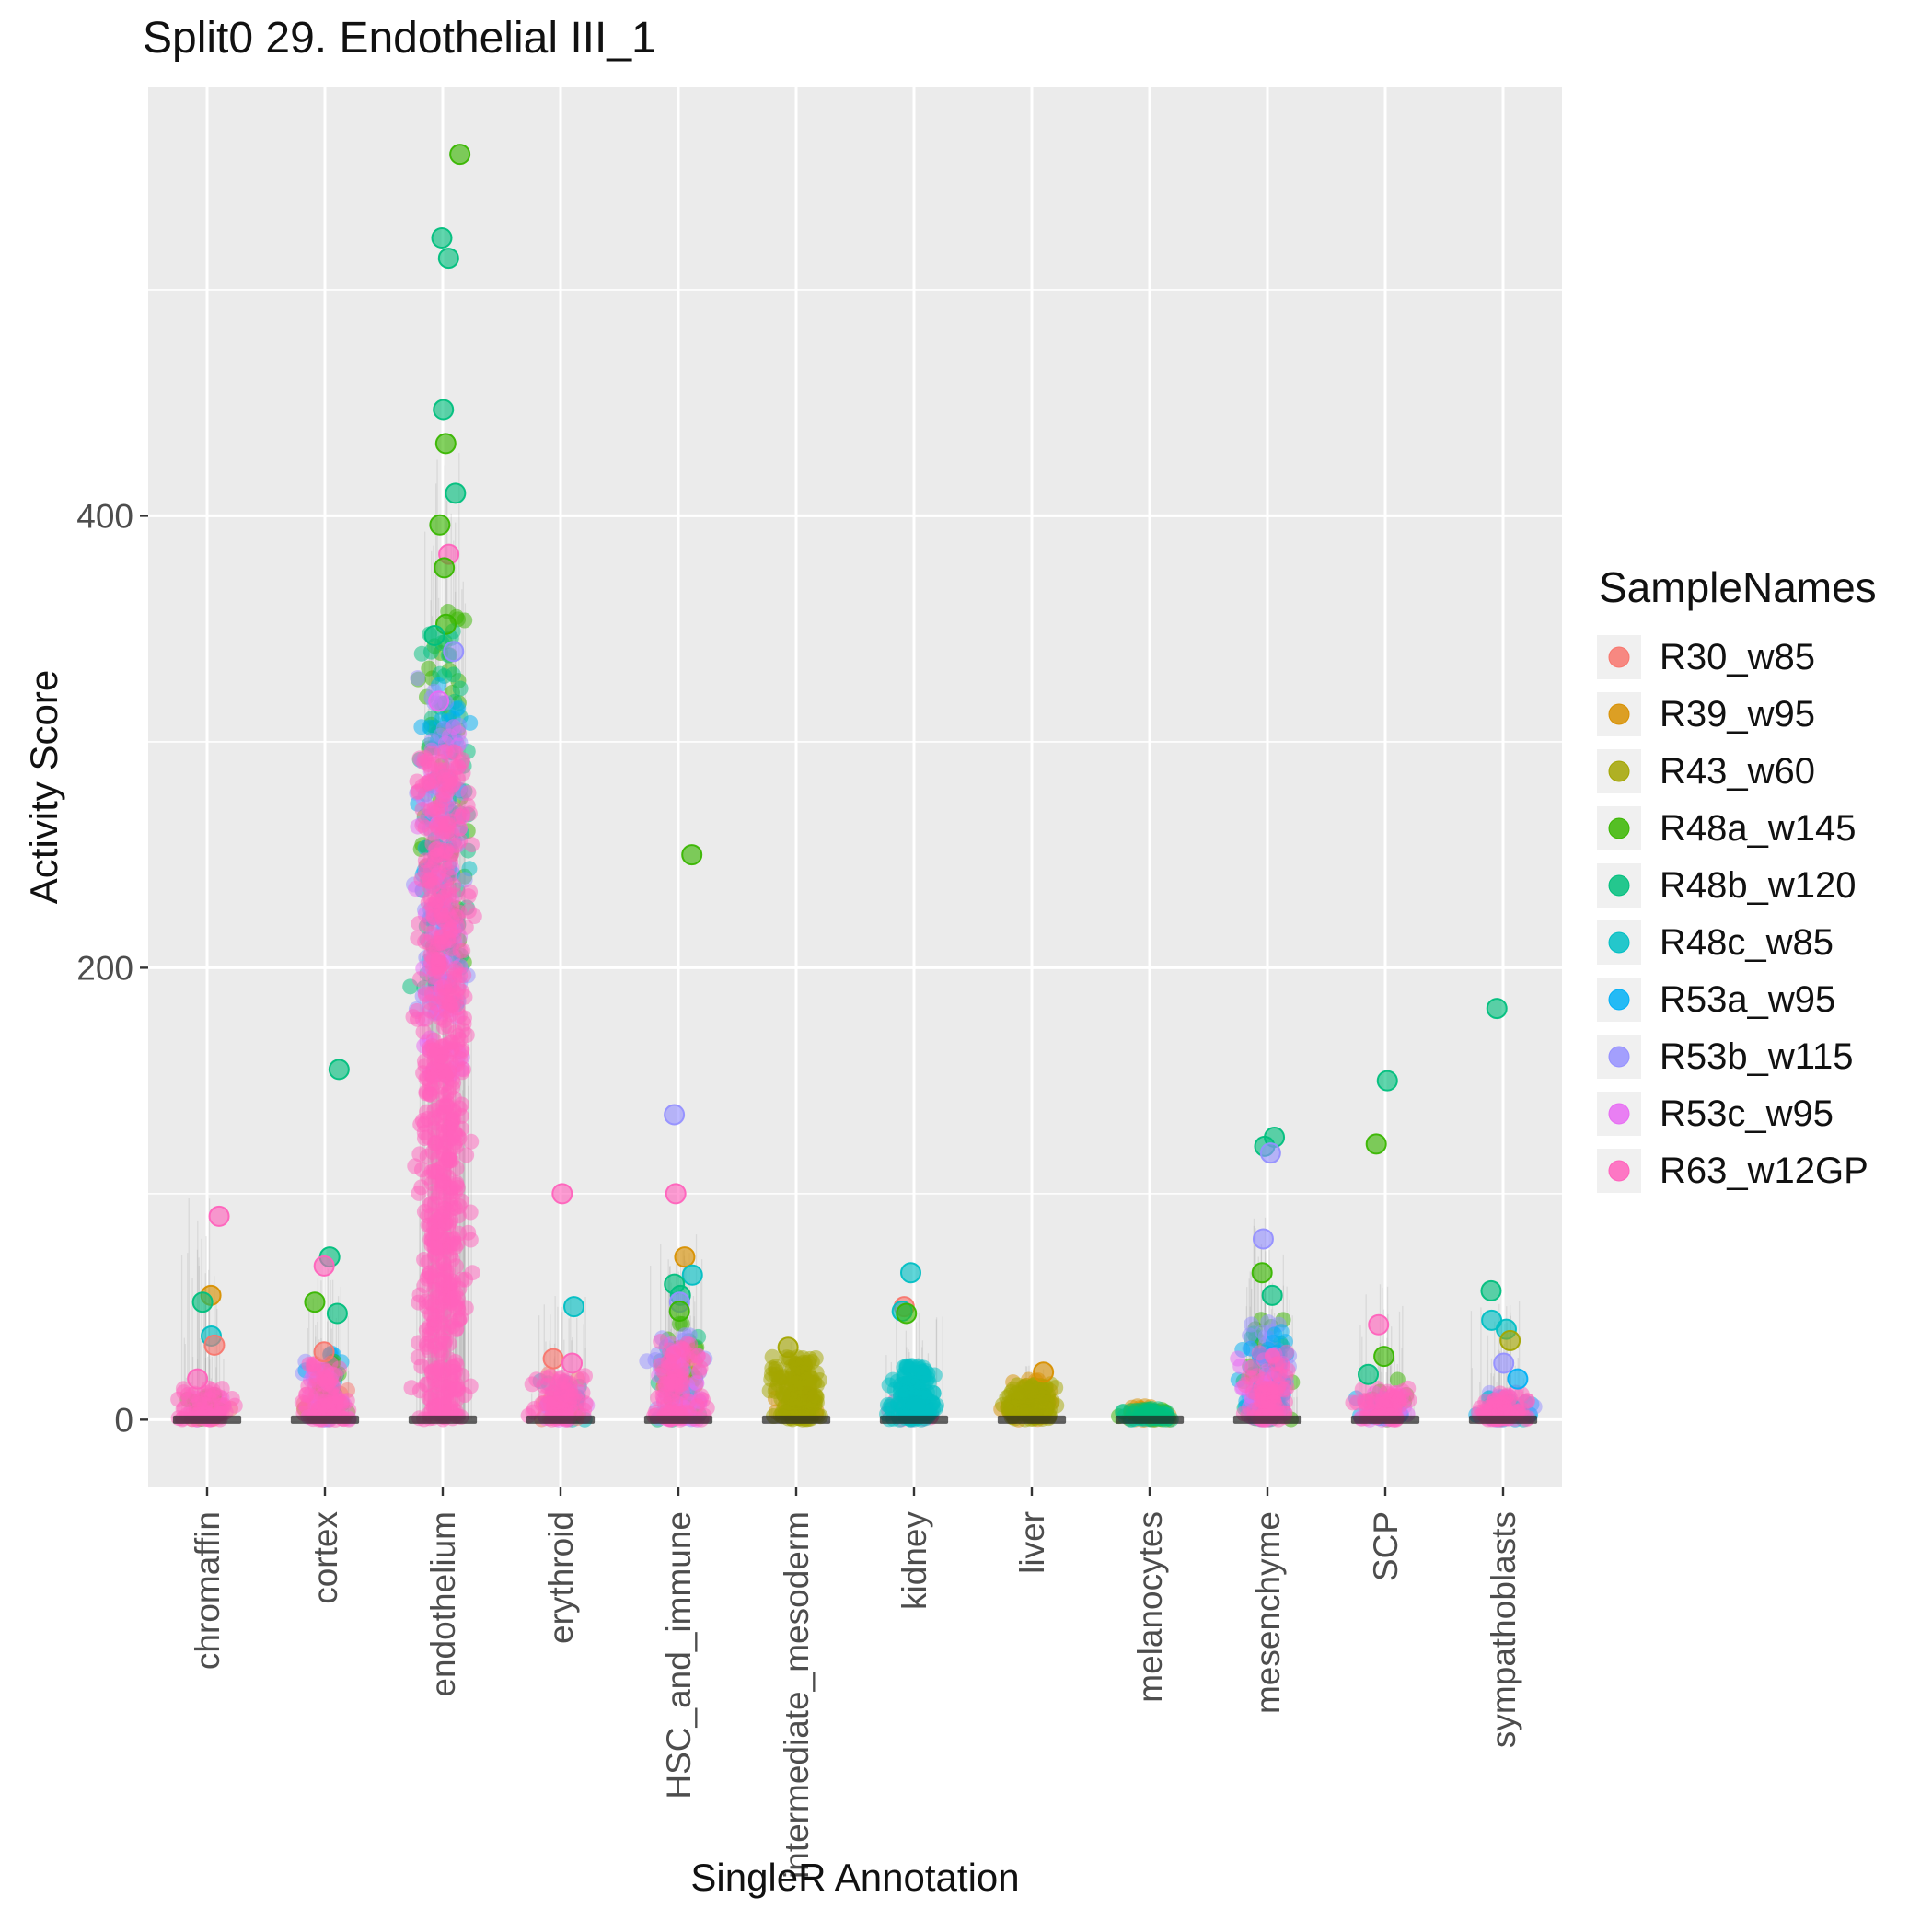 The height and width of the screenshot is (1932, 1932). I want to click on x-tick-label: HSC_and_immune, so click(679, 1655).